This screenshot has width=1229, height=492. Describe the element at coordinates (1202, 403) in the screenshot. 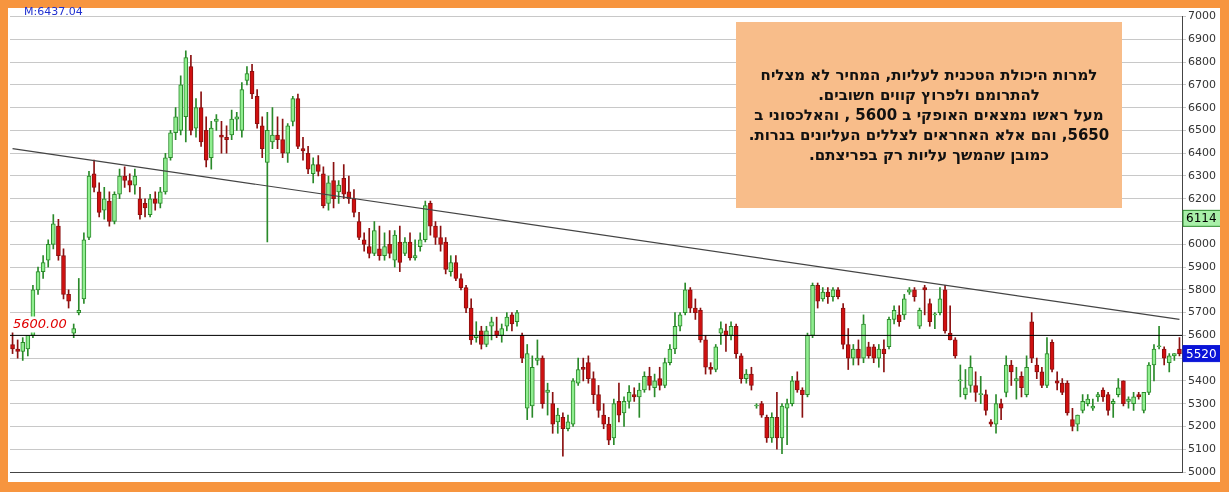

I see `y-tick-label: 5300` at that location.